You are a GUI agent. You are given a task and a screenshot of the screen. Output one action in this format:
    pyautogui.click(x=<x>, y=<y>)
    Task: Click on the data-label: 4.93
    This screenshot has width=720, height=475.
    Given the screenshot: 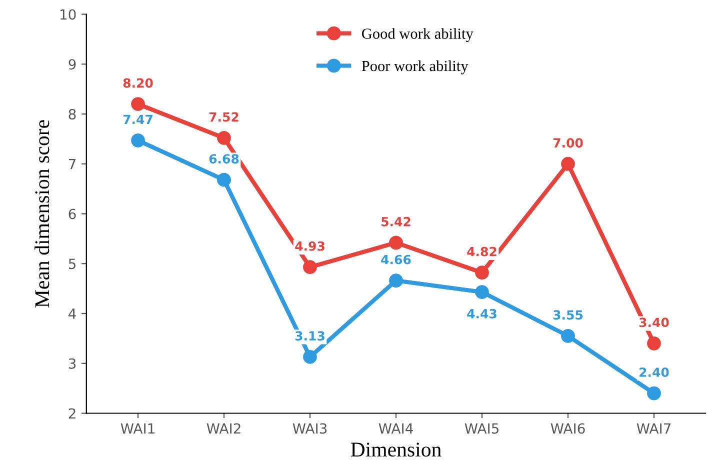 What is the action you would take?
    pyautogui.click(x=309, y=246)
    